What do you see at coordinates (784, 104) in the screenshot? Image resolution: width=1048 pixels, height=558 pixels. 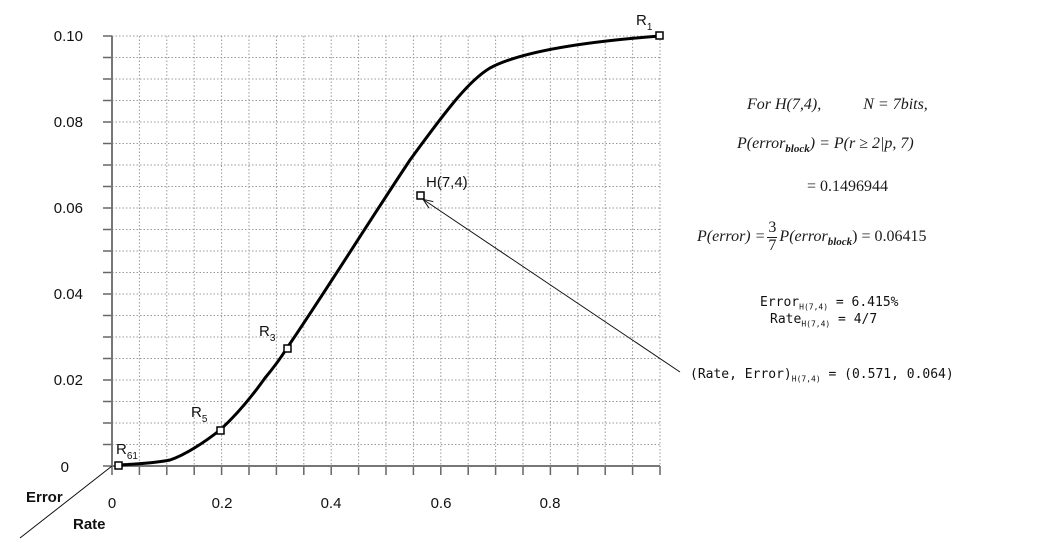 I see `equation-for-h74: For H(7,4),` at bounding box center [784, 104].